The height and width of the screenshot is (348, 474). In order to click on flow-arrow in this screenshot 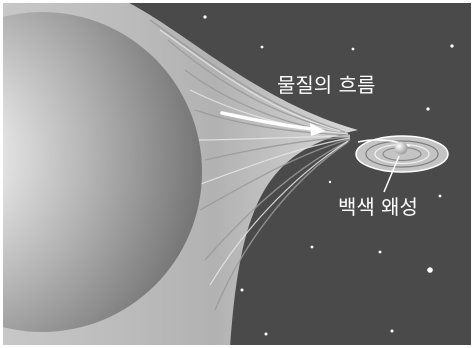, I will do `click(273, 123)`.